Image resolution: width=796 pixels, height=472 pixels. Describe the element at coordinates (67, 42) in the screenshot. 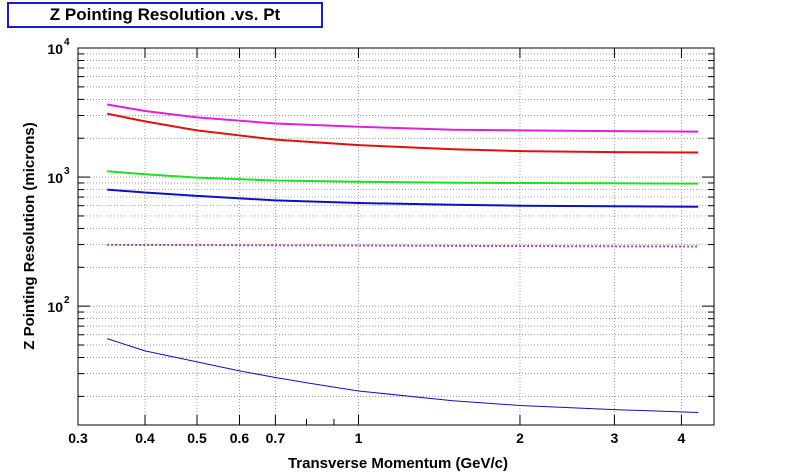

I see `y-tick-exponent: 4` at that location.